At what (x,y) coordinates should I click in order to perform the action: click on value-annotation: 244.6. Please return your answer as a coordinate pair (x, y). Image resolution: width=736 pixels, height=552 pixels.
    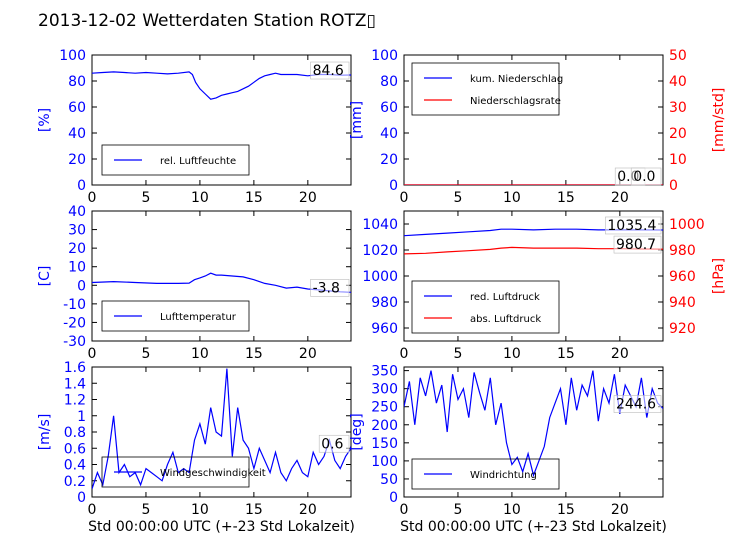
    Looking at the image, I should click on (636, 405).